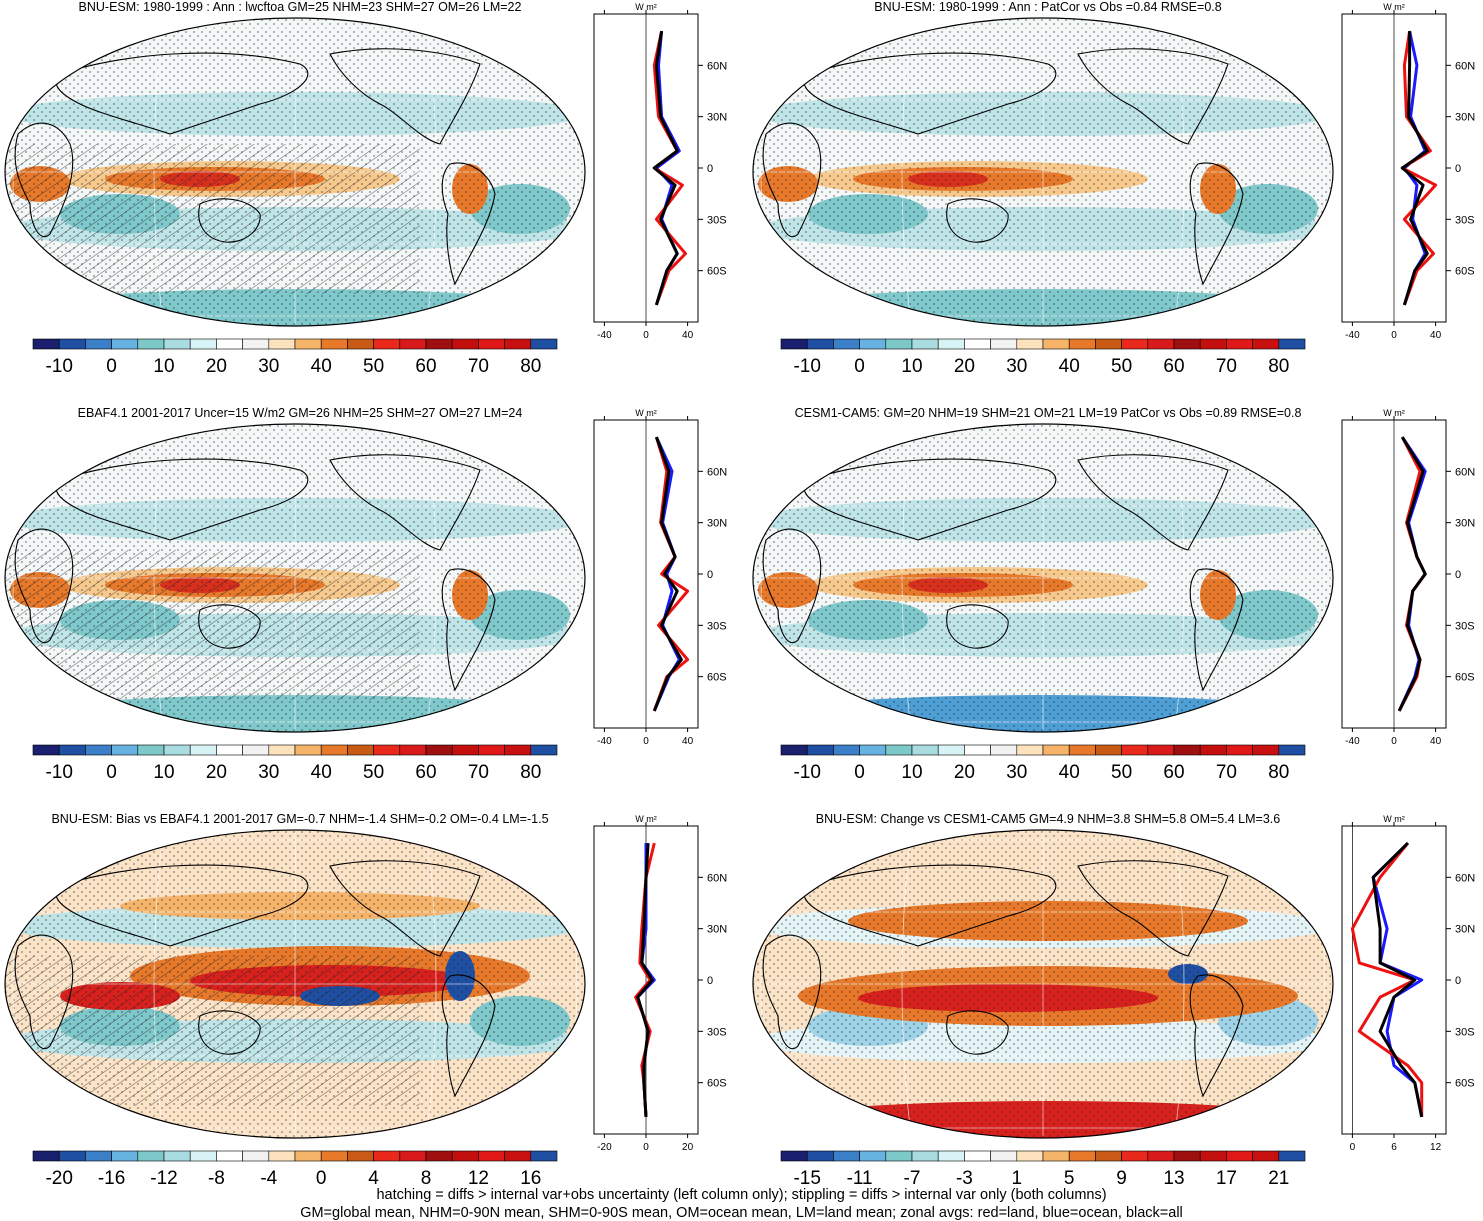 This screenshot has width=1483, height=1221. What do you see at coordinates (1414, 168) in the screenshot?
I see `zonal-all-line` at bounding box center [1414, 168].